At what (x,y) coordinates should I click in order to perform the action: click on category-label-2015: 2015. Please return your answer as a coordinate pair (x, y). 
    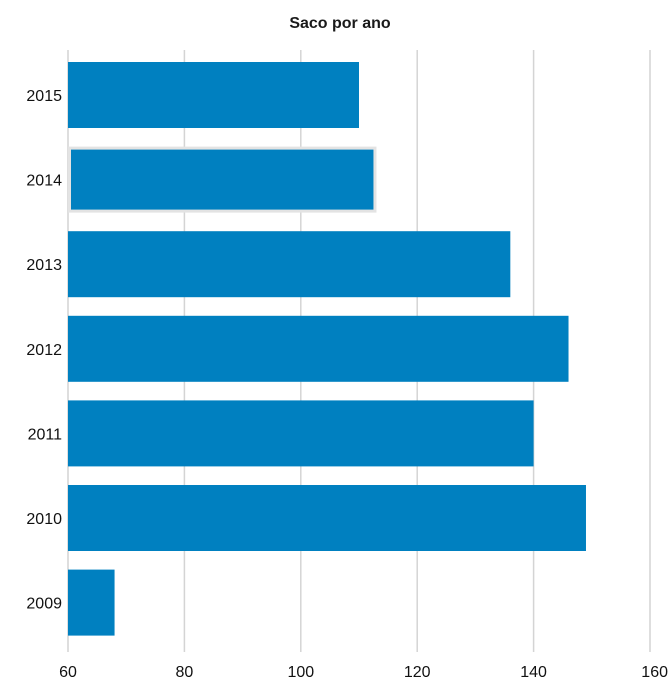
    Looking at the image, I should click on (44, 96).